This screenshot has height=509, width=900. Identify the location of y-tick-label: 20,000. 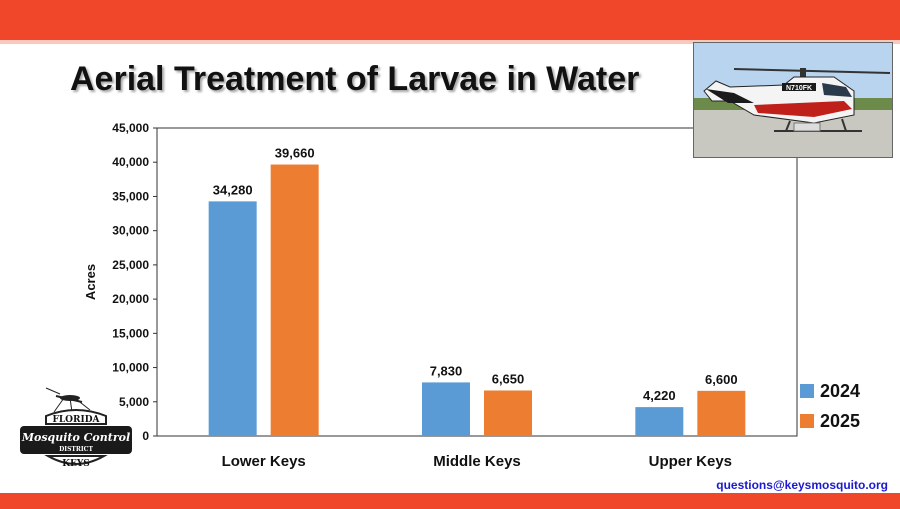
(130, 299).